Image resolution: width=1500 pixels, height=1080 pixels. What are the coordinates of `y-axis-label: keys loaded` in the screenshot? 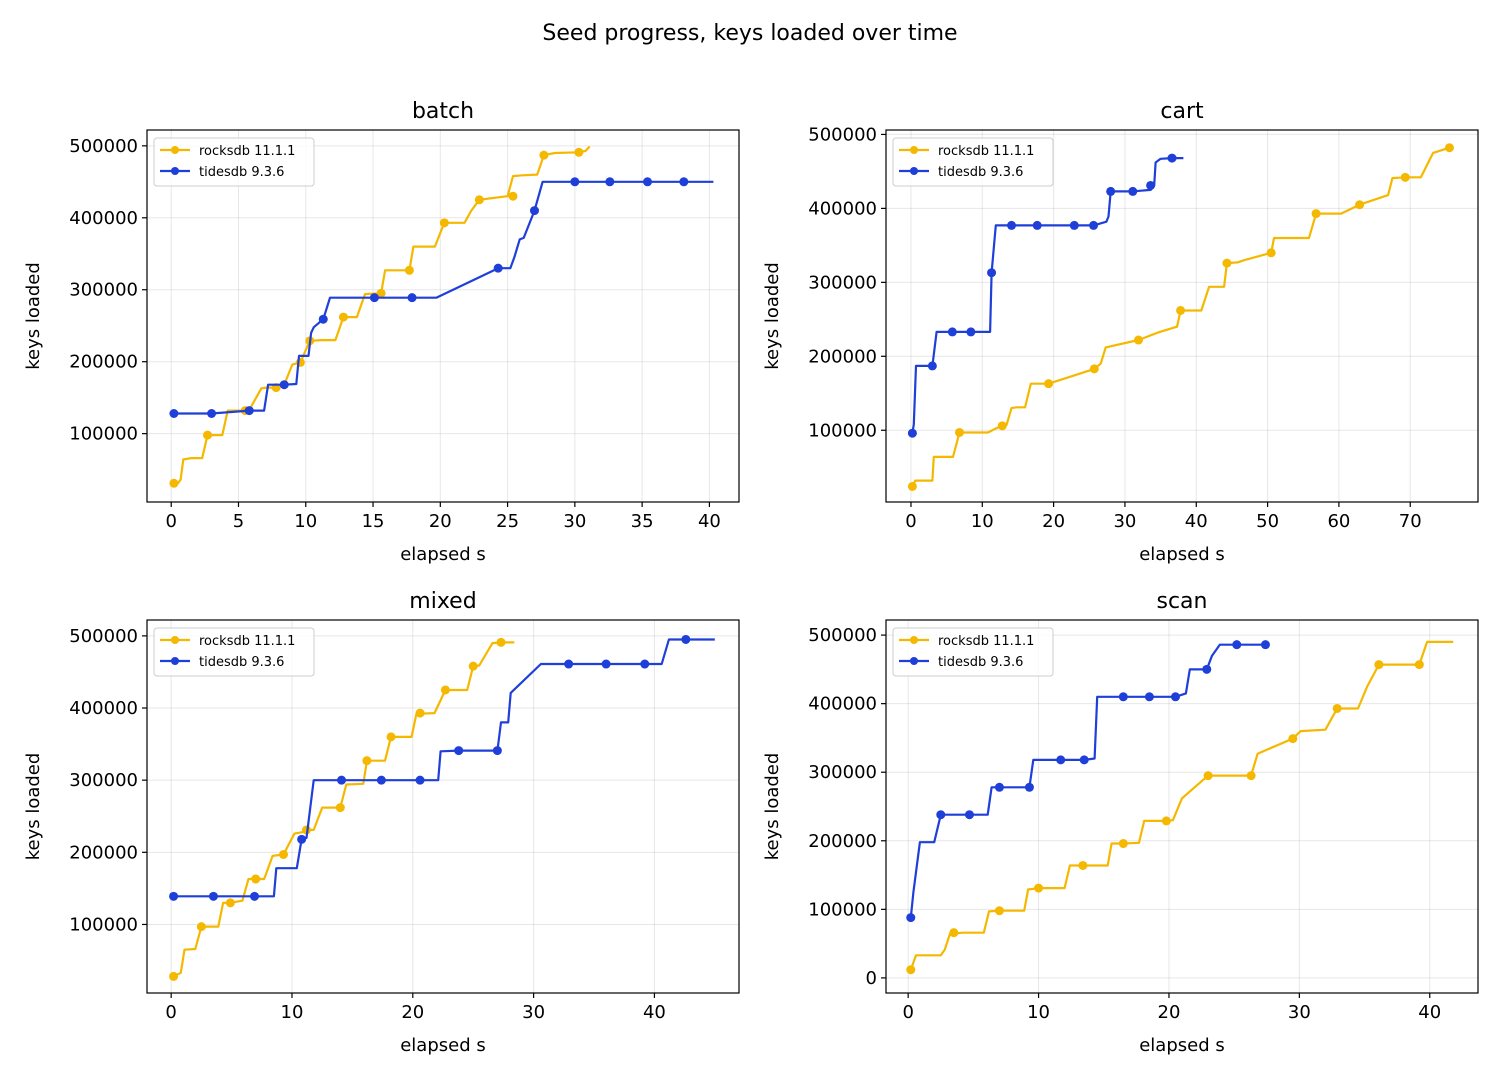 It's located at (772, 807).